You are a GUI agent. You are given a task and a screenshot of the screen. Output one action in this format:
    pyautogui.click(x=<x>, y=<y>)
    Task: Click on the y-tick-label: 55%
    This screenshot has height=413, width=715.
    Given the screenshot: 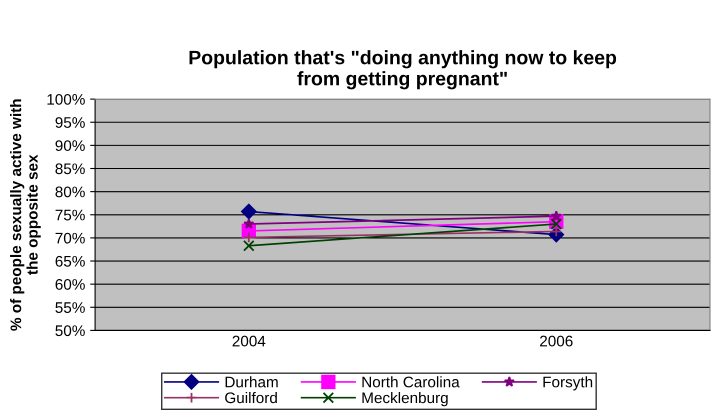 What is the action you would take?
    pyautogui.click(x=70, y=307)
    